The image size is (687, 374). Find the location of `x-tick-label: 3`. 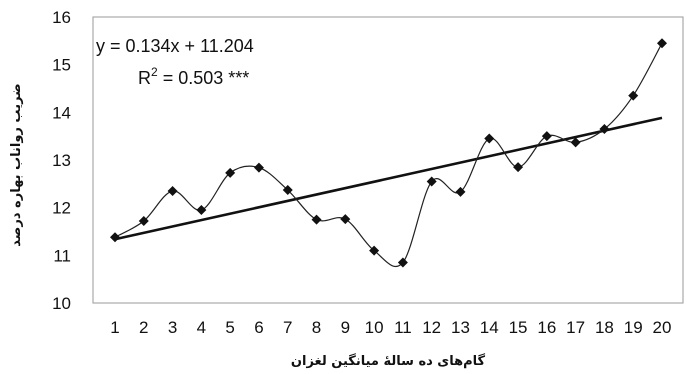

x-tick-label: 3 is located at coordinates (172, 327).